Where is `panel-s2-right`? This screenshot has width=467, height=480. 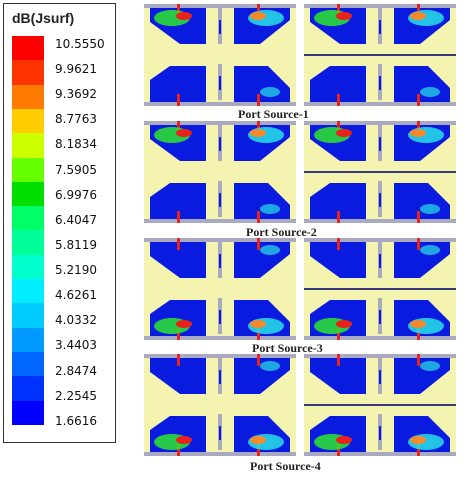
panel-s2-right is located at coordinates (380, 172).